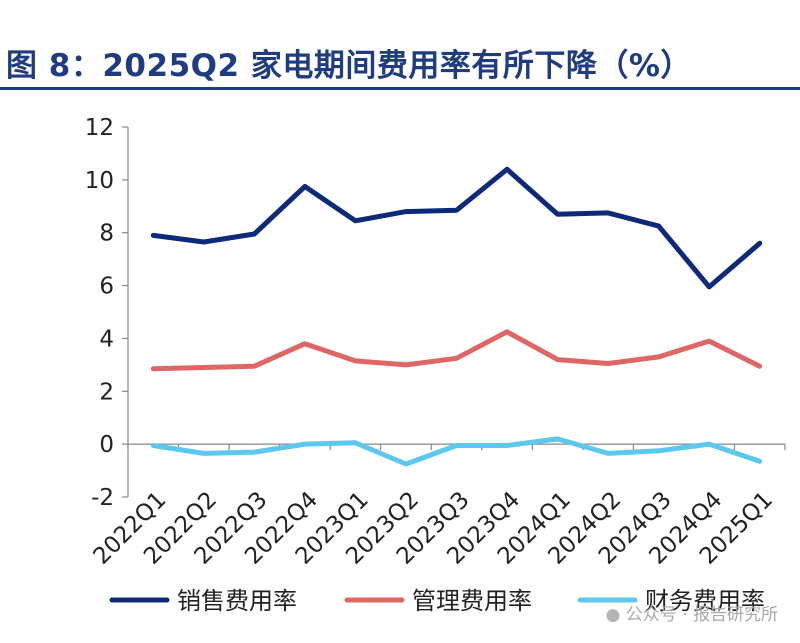  I want to click on legend-label: 管理费用率, so click(472, 601).